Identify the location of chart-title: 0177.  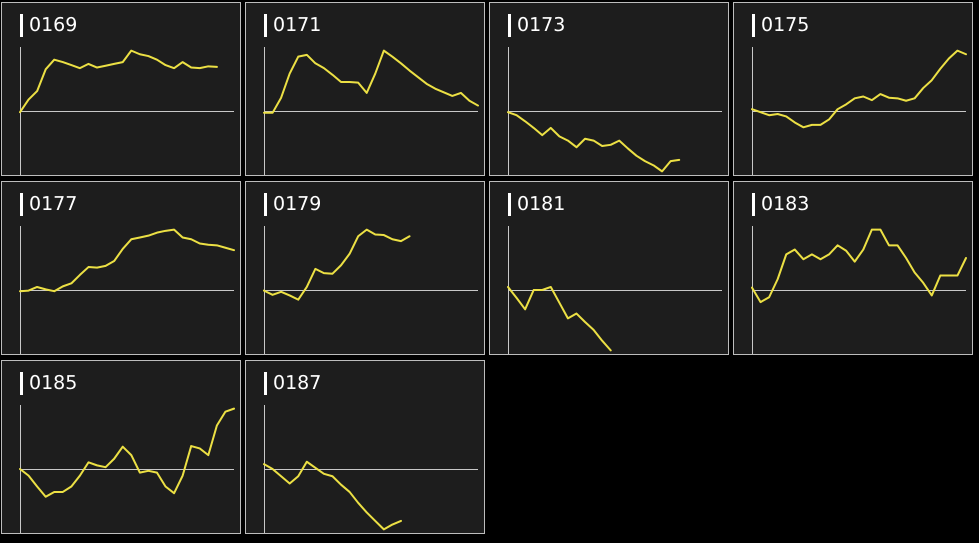
(53, 204).